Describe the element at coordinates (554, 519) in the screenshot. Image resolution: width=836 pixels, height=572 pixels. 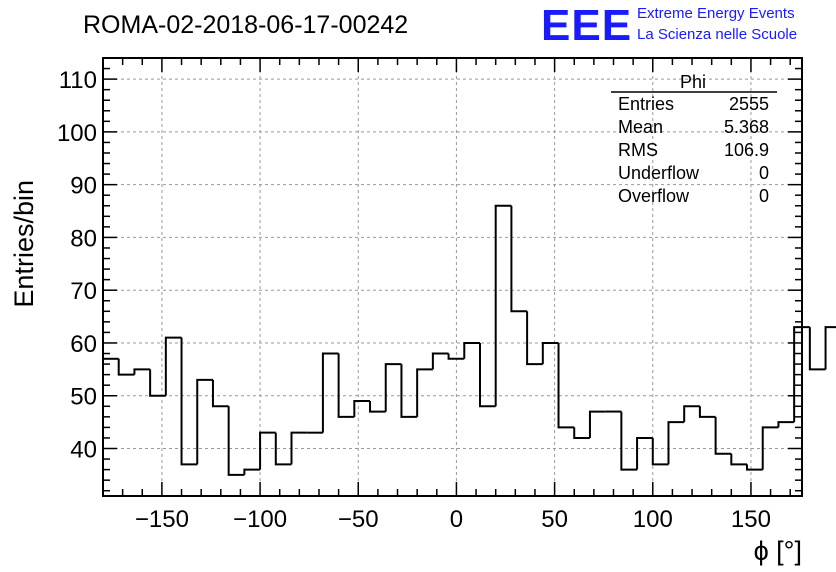
I see `x-tick-label: 50` at that location.